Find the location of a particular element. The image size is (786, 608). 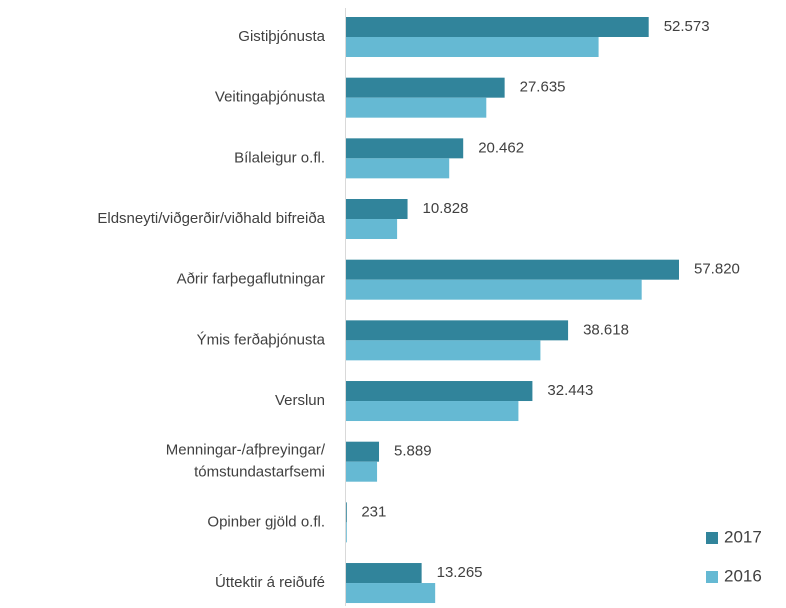

category-label: Eldsneyti/viðgerðir/viðhald bifreiða is located at coordinates (211, 218).